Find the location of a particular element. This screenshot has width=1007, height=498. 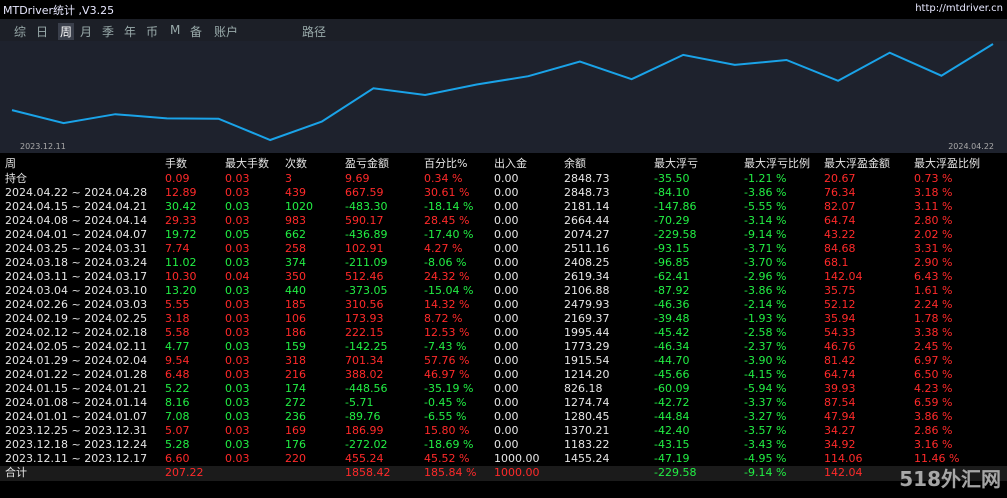

cell: -43.15 is located at coordinates (672, 444).